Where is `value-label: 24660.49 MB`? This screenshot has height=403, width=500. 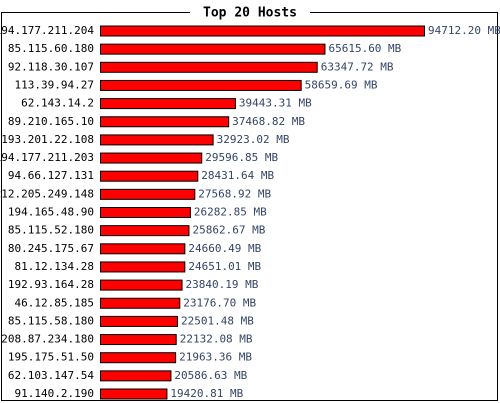 value-label: 24660.49 MB is located at coordinates (224, 248).